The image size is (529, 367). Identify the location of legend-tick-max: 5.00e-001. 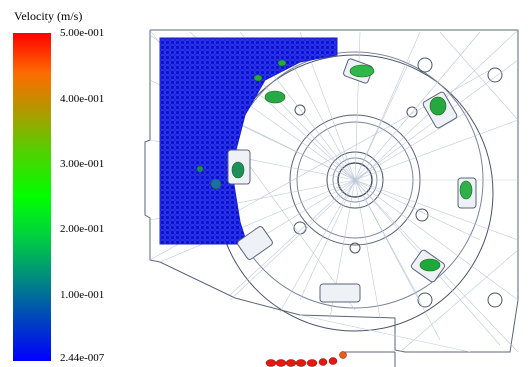
(82, 33).